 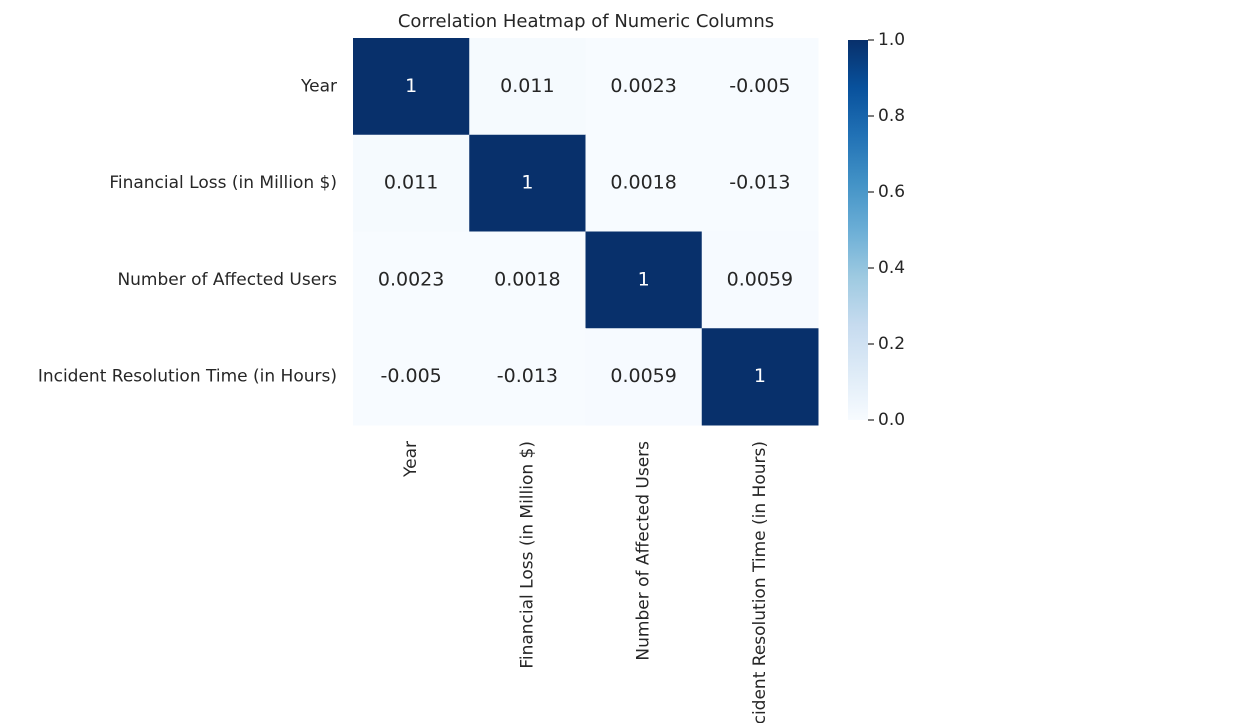 I want to click on y-tick-label: Incident Resolution Time (in Hours), so click(x=187, y=377).